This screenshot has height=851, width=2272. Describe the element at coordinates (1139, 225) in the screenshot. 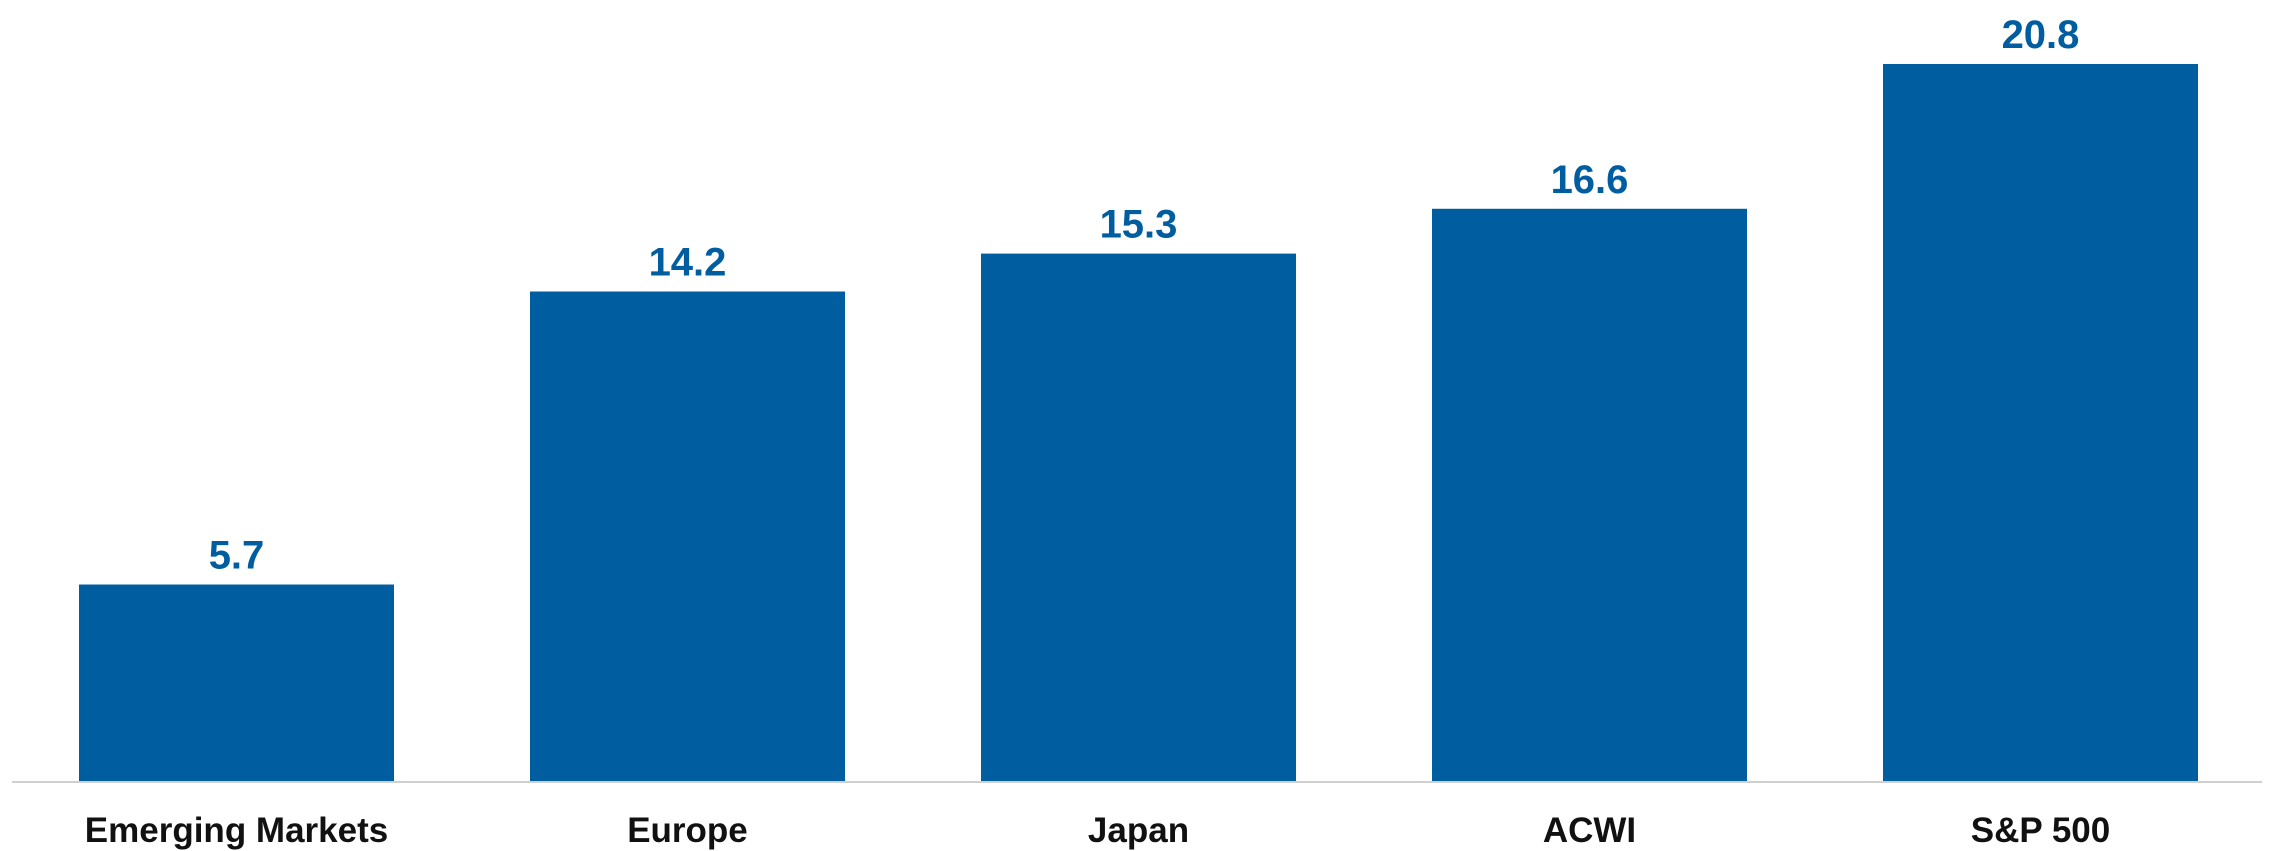

I see `bar-value-label-2: 15.3` at that location.